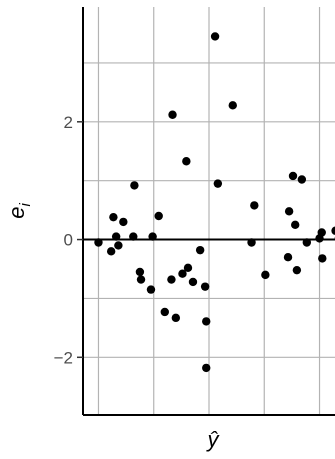  I want to click on y-axis-ticks: −2 0 2, so click(68, 240).